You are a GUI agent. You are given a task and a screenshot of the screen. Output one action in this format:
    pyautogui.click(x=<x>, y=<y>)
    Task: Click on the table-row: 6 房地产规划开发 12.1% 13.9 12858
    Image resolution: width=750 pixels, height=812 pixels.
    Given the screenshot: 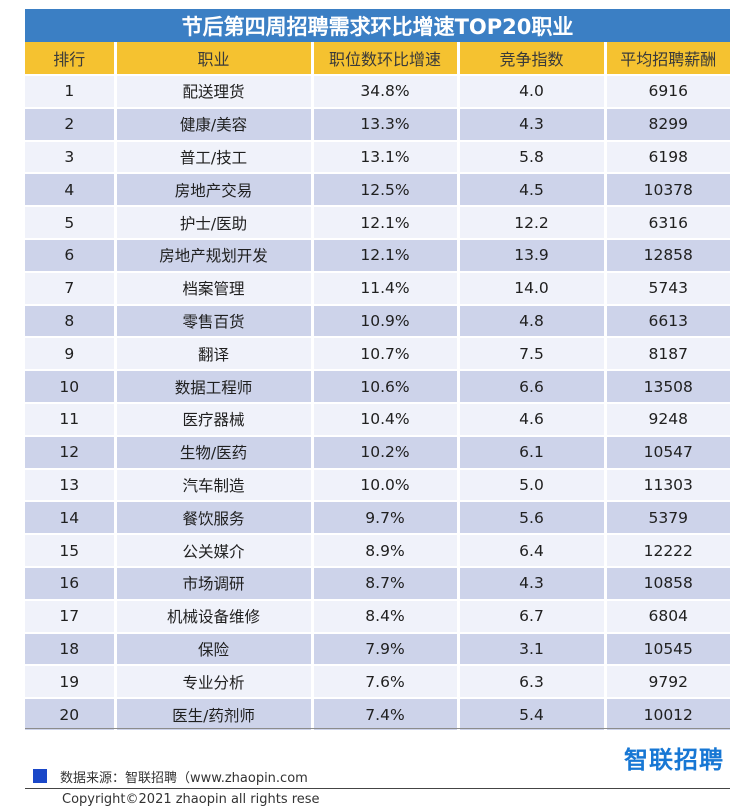 What is the action you would take?
    pyautogui.click(x=377, y=255)
    